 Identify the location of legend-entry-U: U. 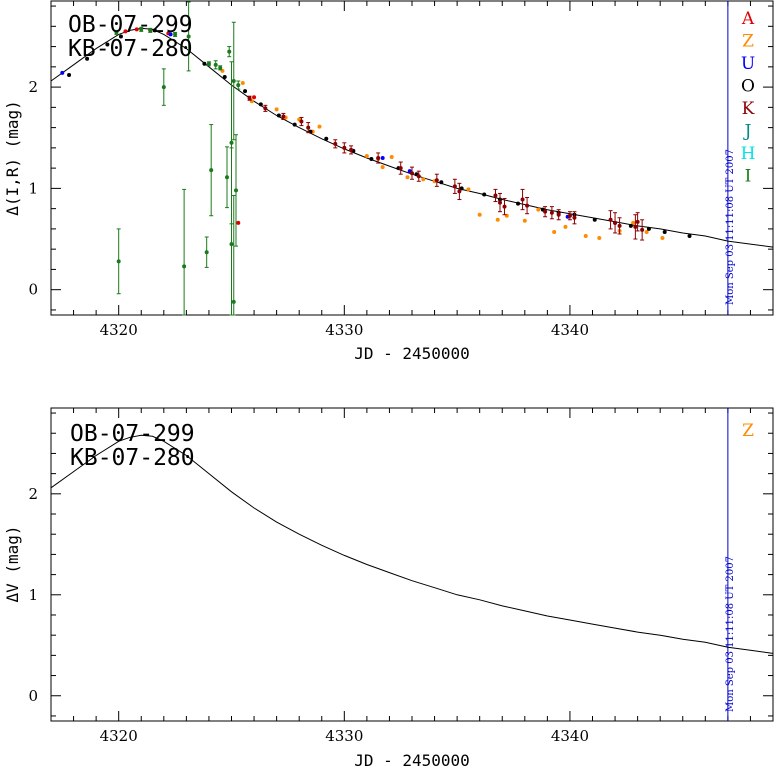
(748, 64).